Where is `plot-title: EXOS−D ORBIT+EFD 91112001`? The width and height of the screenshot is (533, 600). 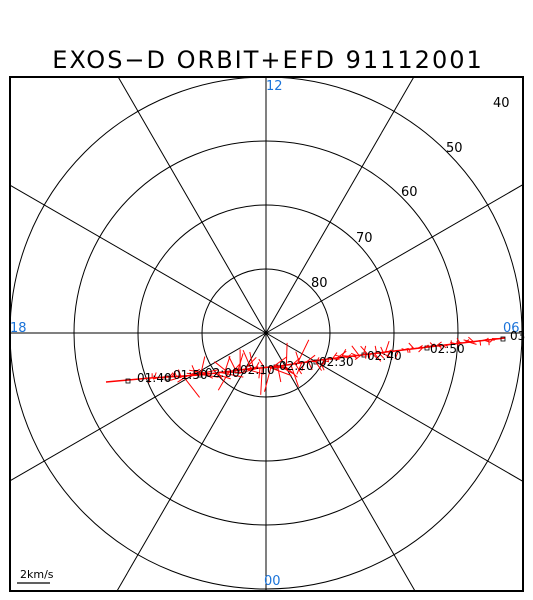 plot-title: EXOS−D ORBIT+EFD 91112001 is located at coordinates (268, 60).